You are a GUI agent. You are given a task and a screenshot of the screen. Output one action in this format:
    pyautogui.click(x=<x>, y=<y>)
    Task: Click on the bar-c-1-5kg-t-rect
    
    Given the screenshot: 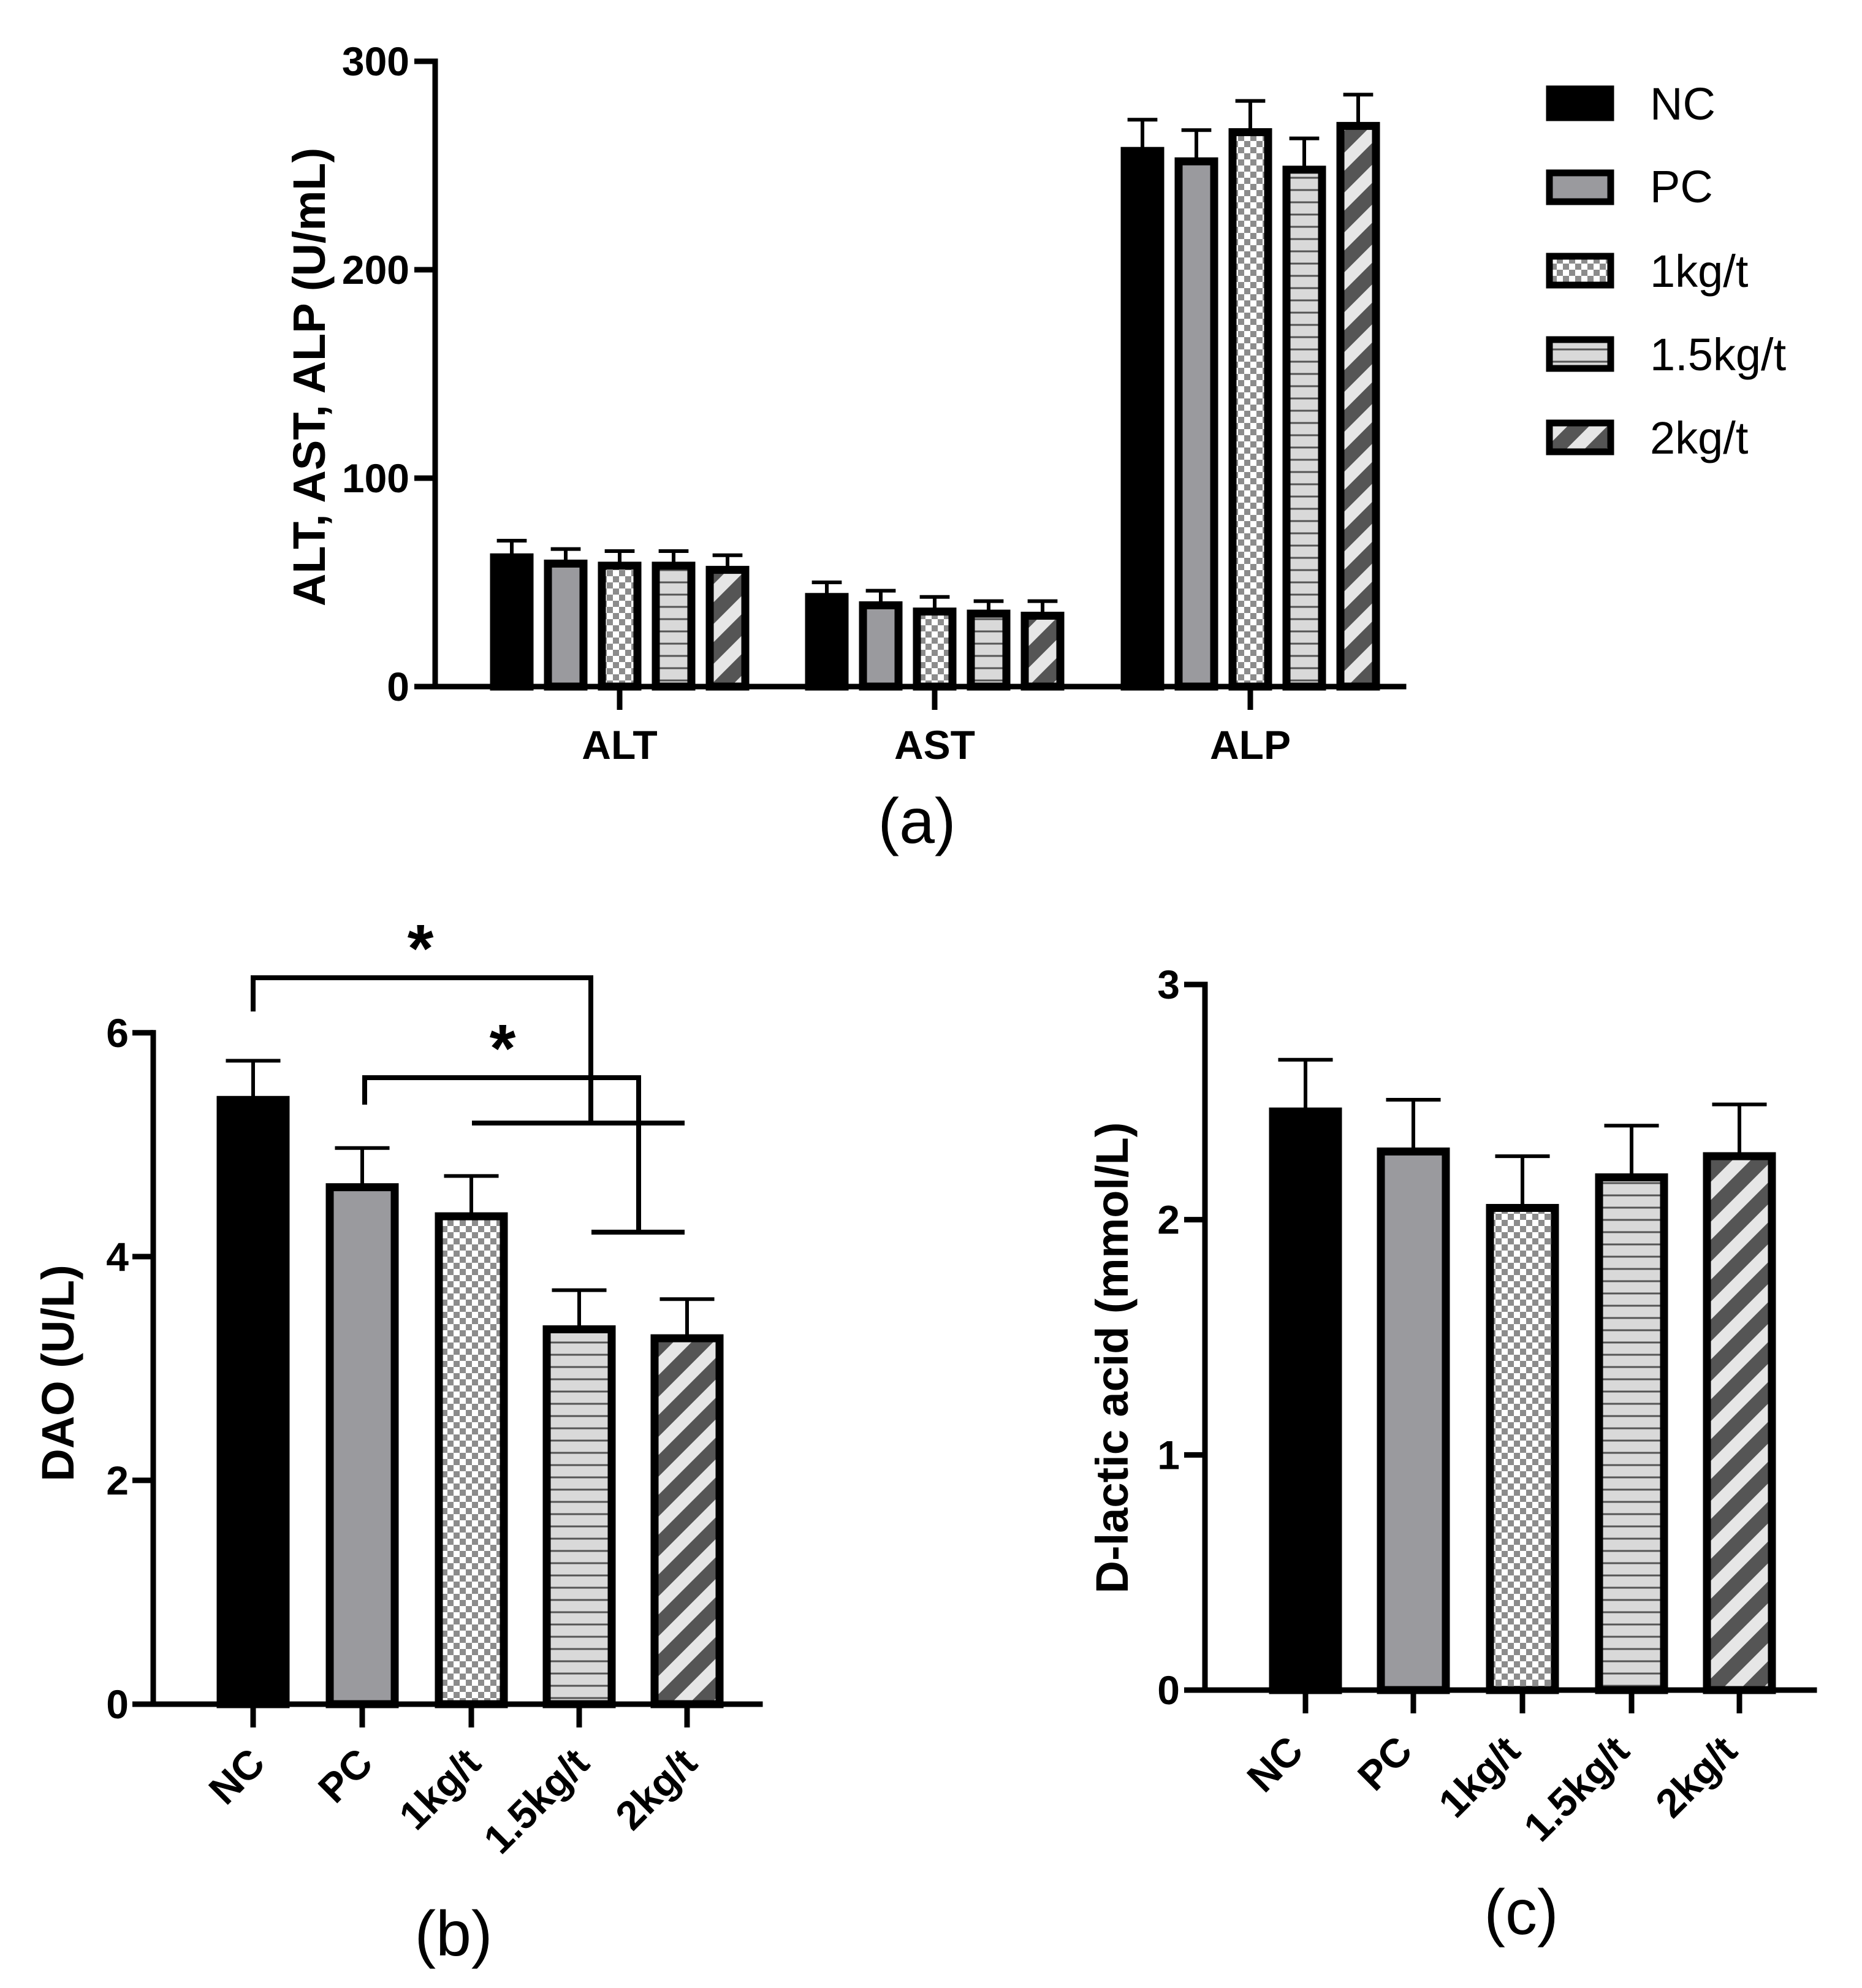 What is the action you would take?
    pyautogui.click(x=1631, y=1433)
    